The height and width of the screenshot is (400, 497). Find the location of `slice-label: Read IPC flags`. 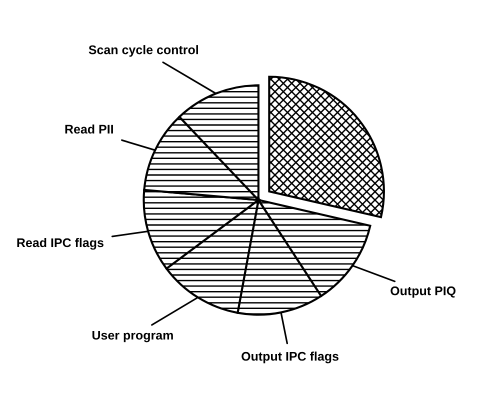

slice-label: Read IPC flags is located at coordinates (60, 244).